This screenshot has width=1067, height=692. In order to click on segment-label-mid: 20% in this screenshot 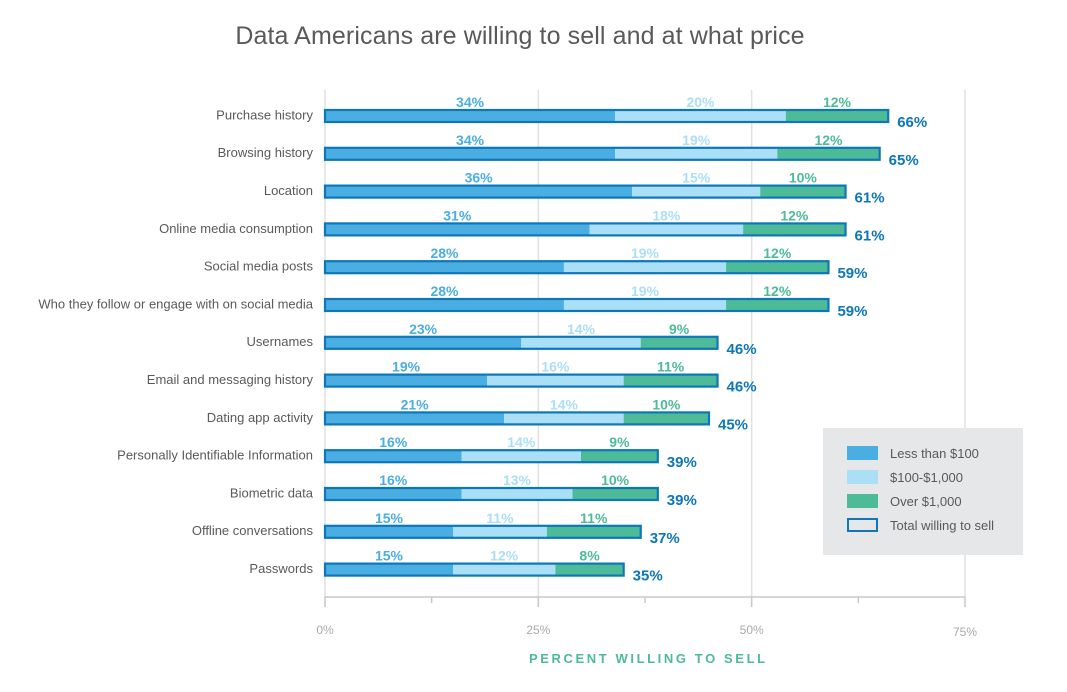, I will do `click(700, 102)`.